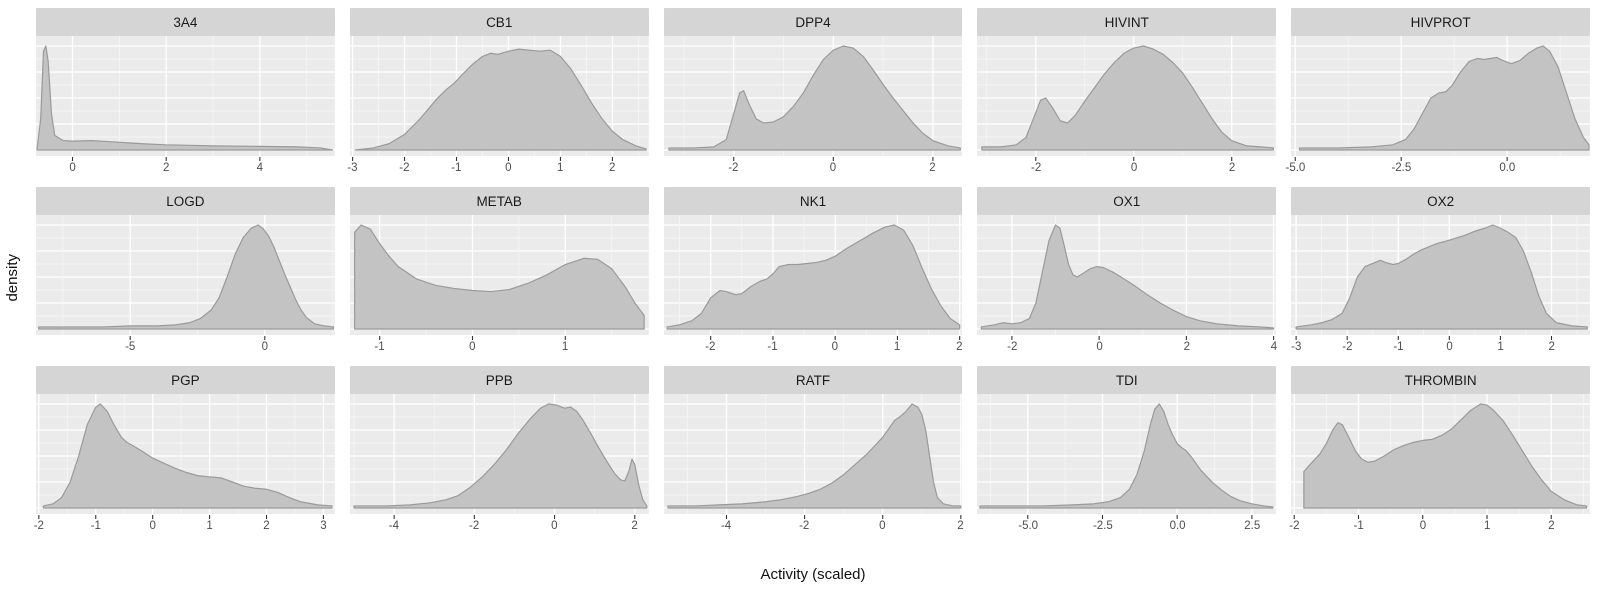  I want to click on facet-strip-label: 3A4, so click(185, 22).